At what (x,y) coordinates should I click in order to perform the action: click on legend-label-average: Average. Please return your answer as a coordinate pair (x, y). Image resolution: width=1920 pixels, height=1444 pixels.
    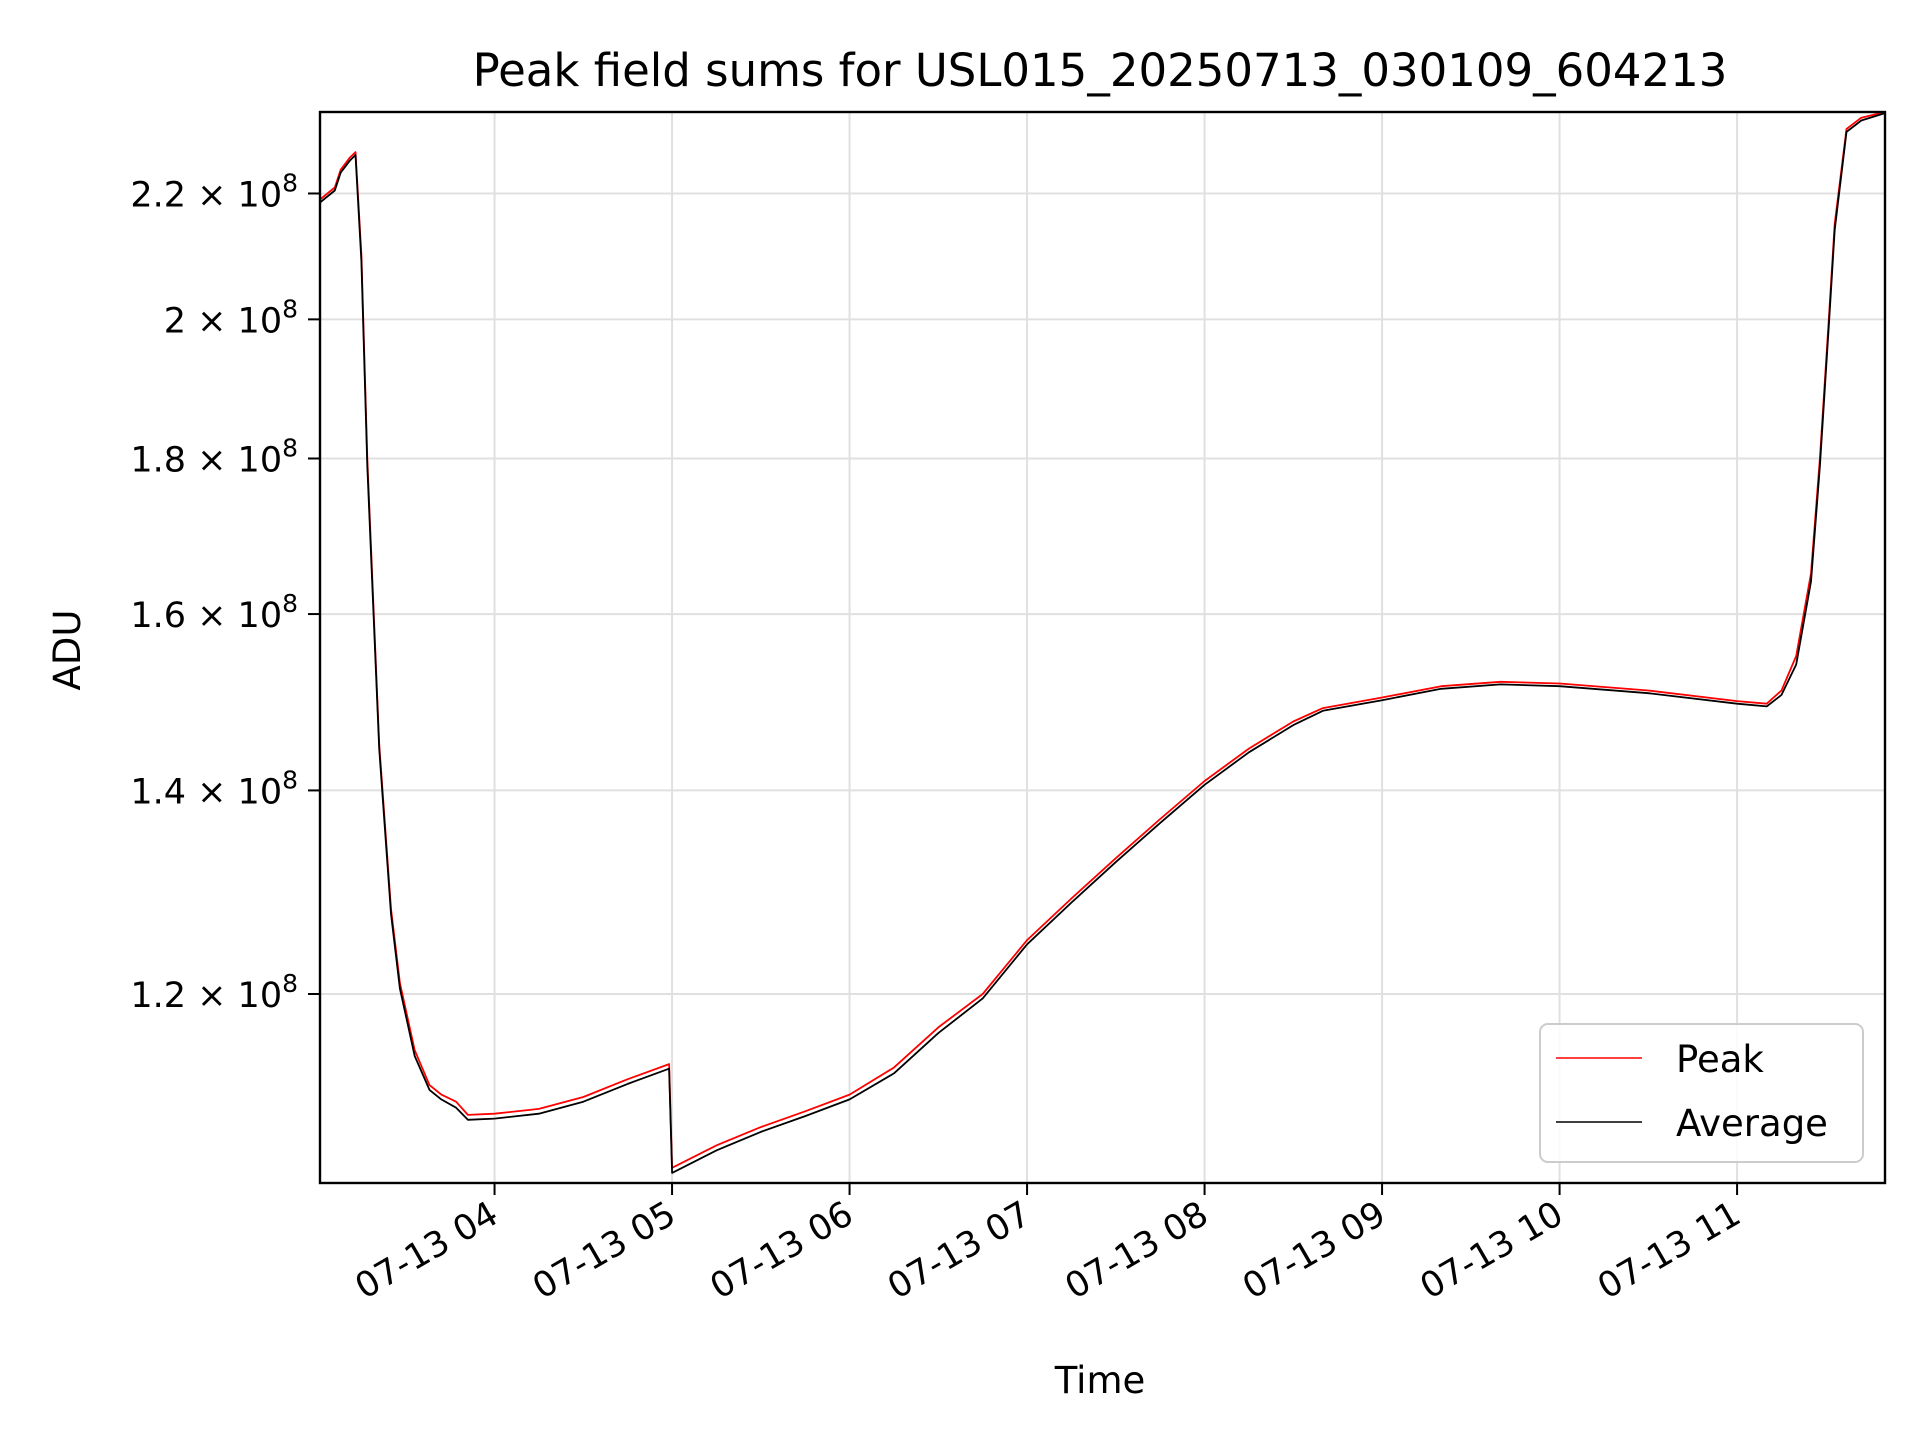
    Looking at the image, I should click on (1752, 1123).